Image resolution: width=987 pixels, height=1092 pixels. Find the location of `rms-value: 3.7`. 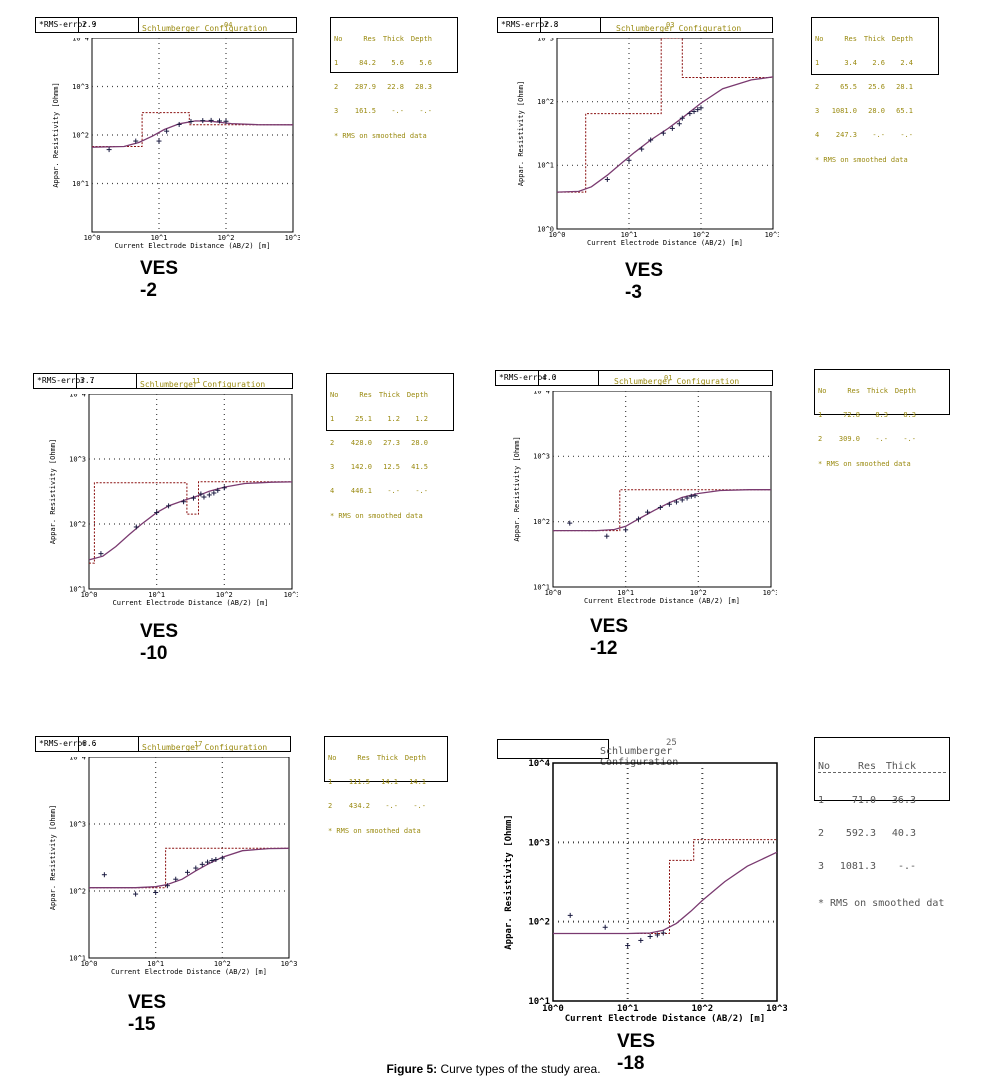

rms-value: 3.7 is located at coordinates (87, 380).